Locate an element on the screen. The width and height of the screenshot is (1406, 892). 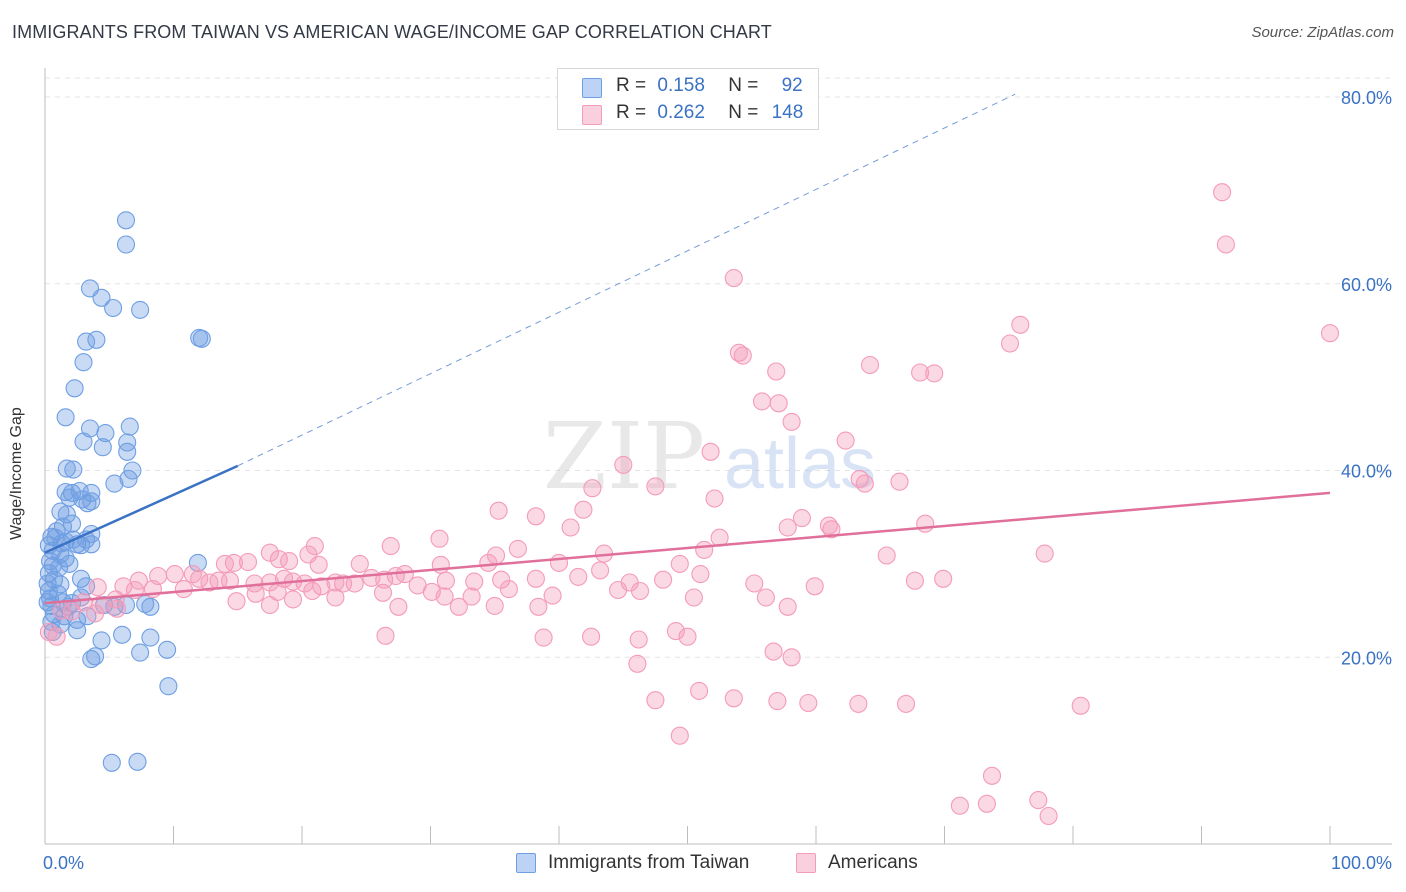
bottom-legend: Immigrants from Taiwan Americans is located at coordinates (703, 865).